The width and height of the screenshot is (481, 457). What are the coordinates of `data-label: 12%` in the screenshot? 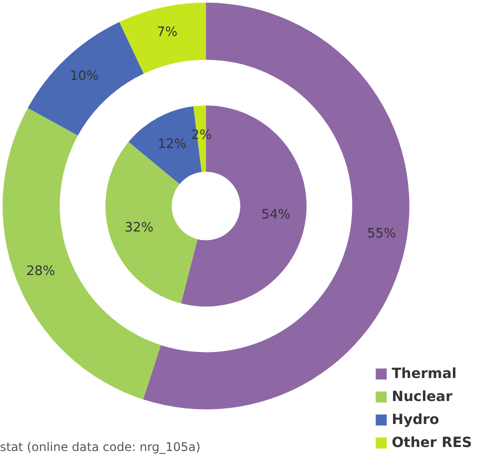 It's located at (172, 144).